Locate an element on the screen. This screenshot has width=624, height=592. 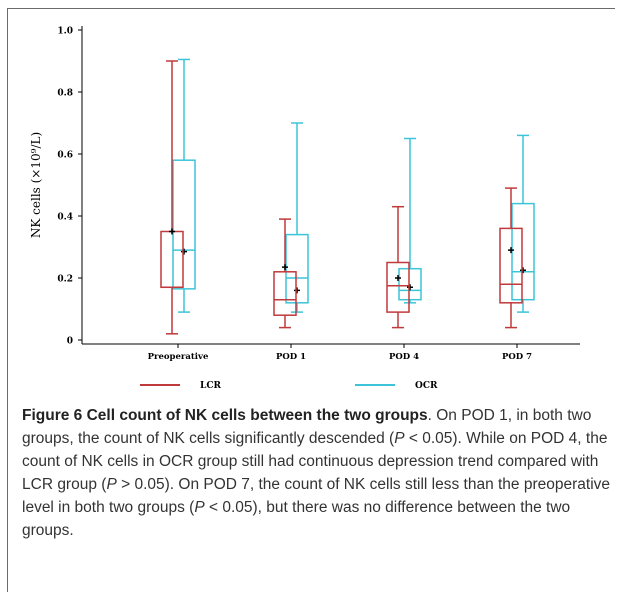
x-tick-label: Preoperative is located at coordinates (178, 357).